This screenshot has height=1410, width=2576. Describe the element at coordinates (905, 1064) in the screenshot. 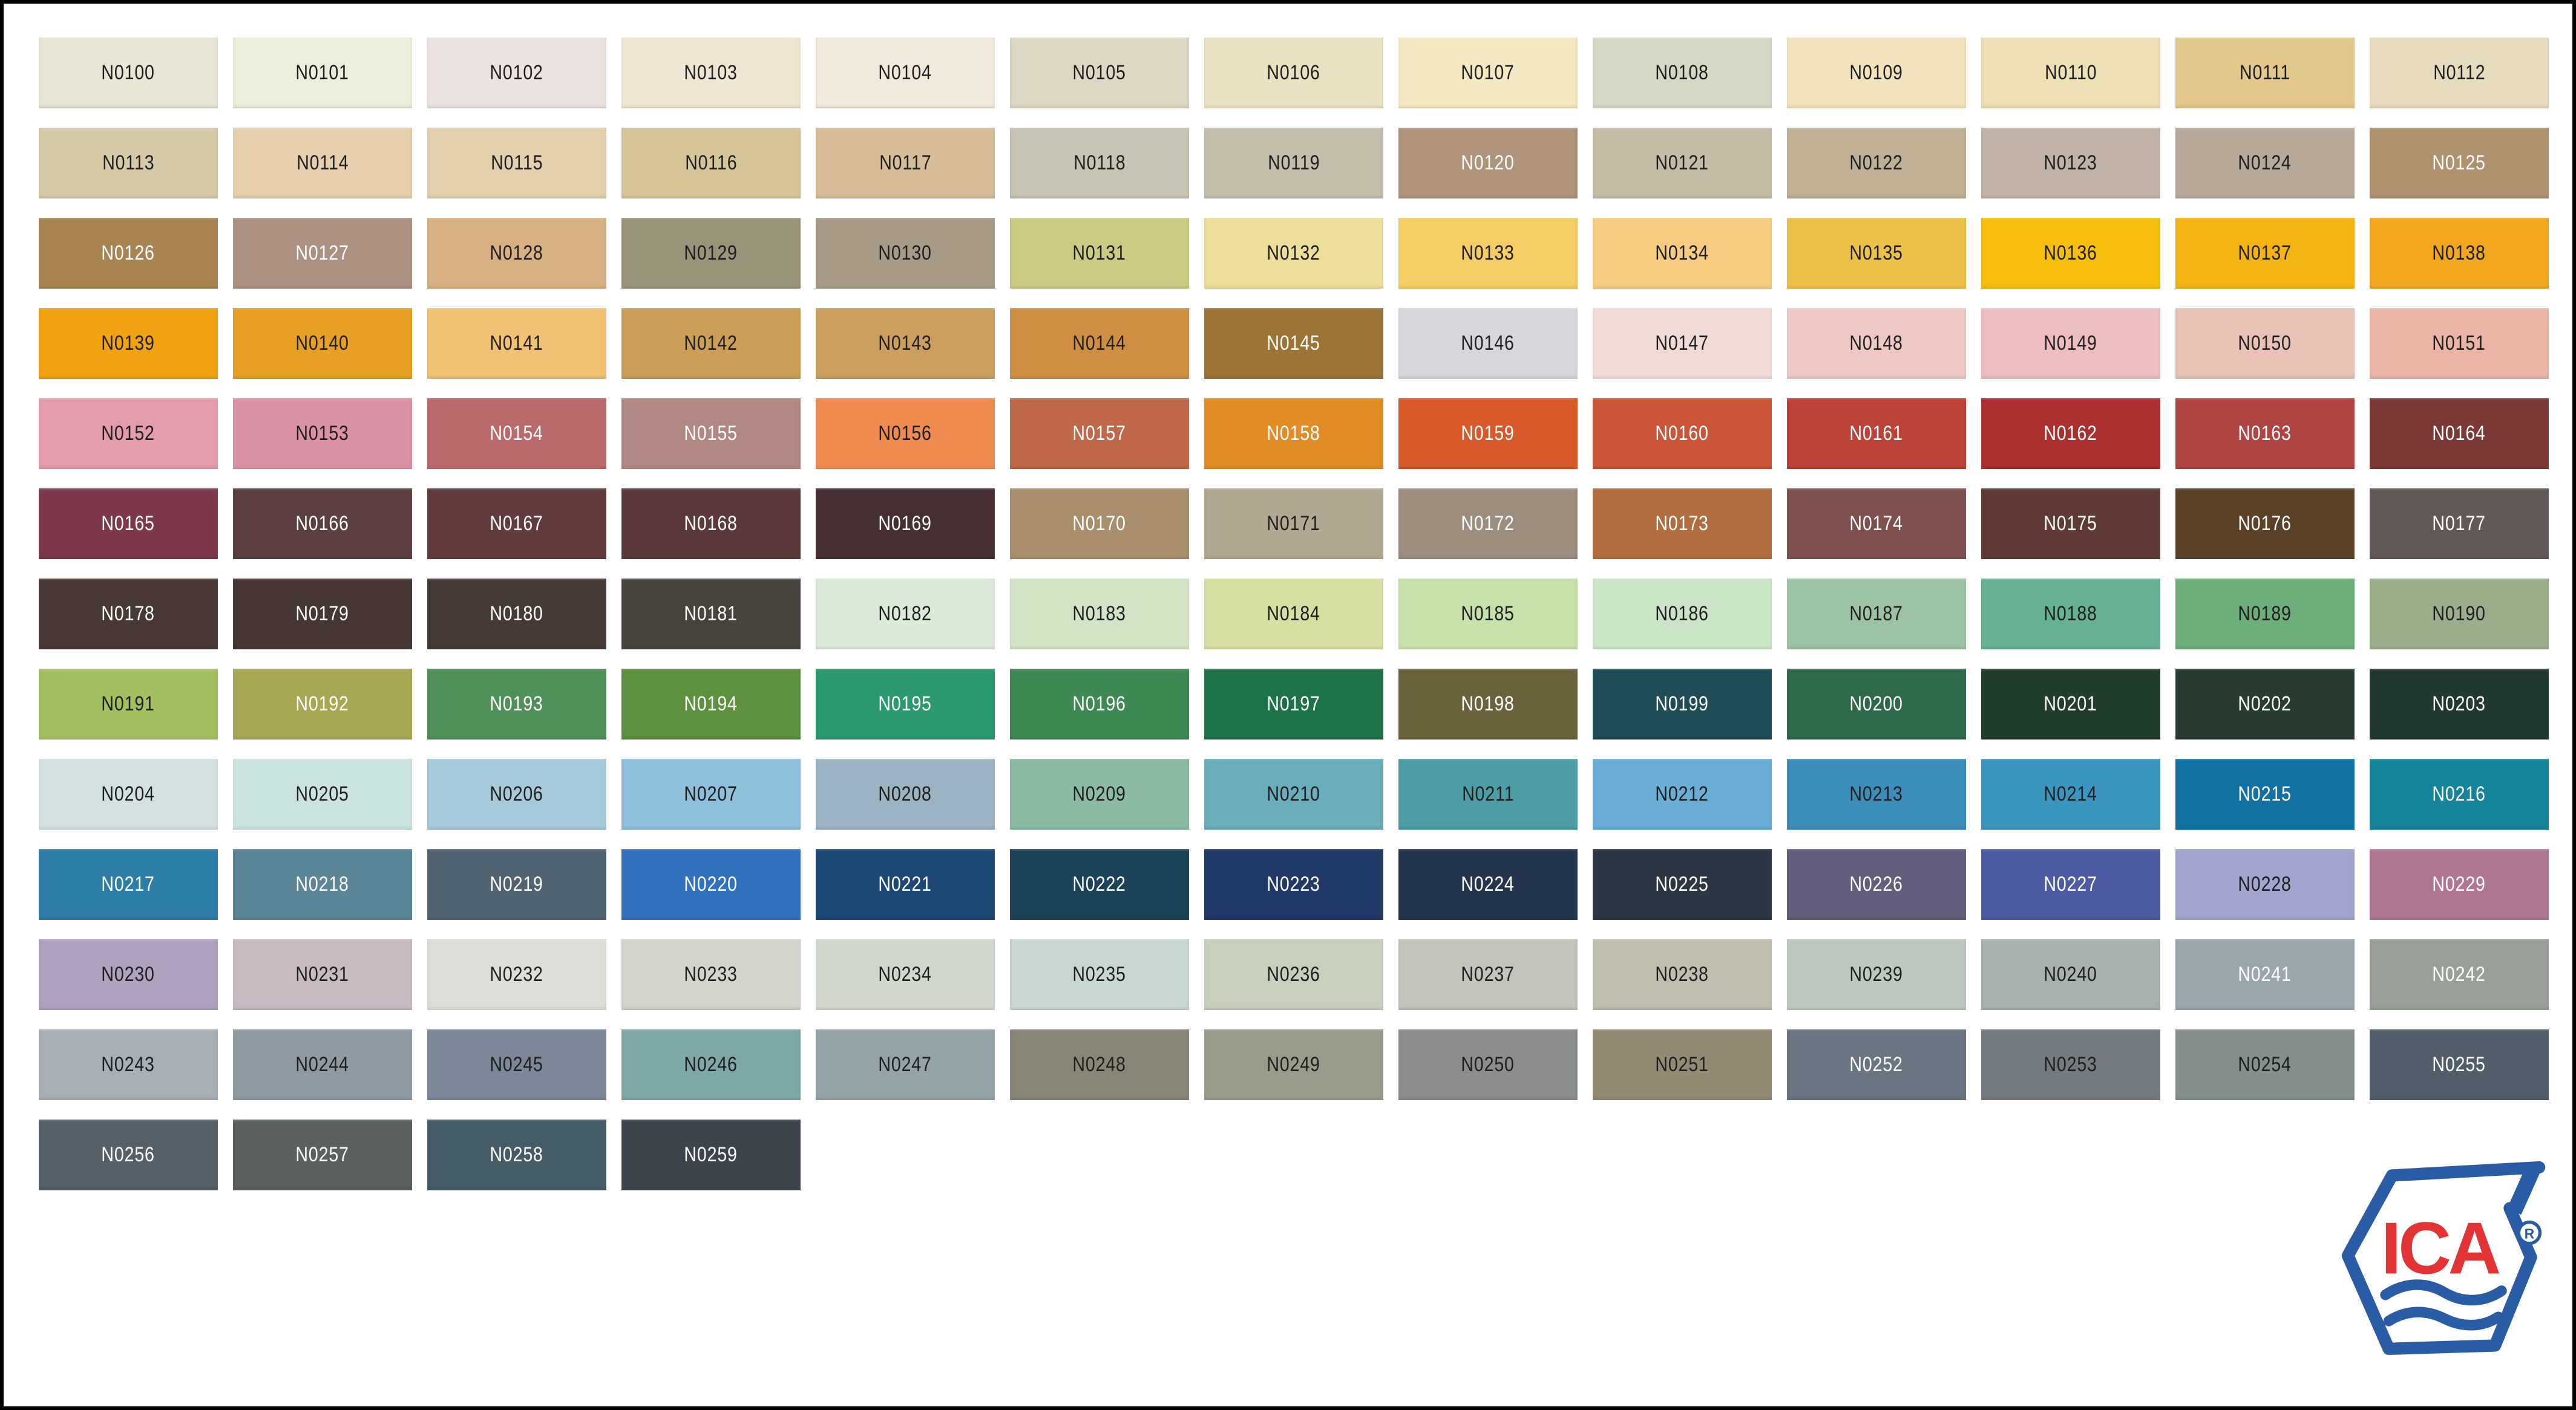

I see `color-swatch: N0247` at that location.